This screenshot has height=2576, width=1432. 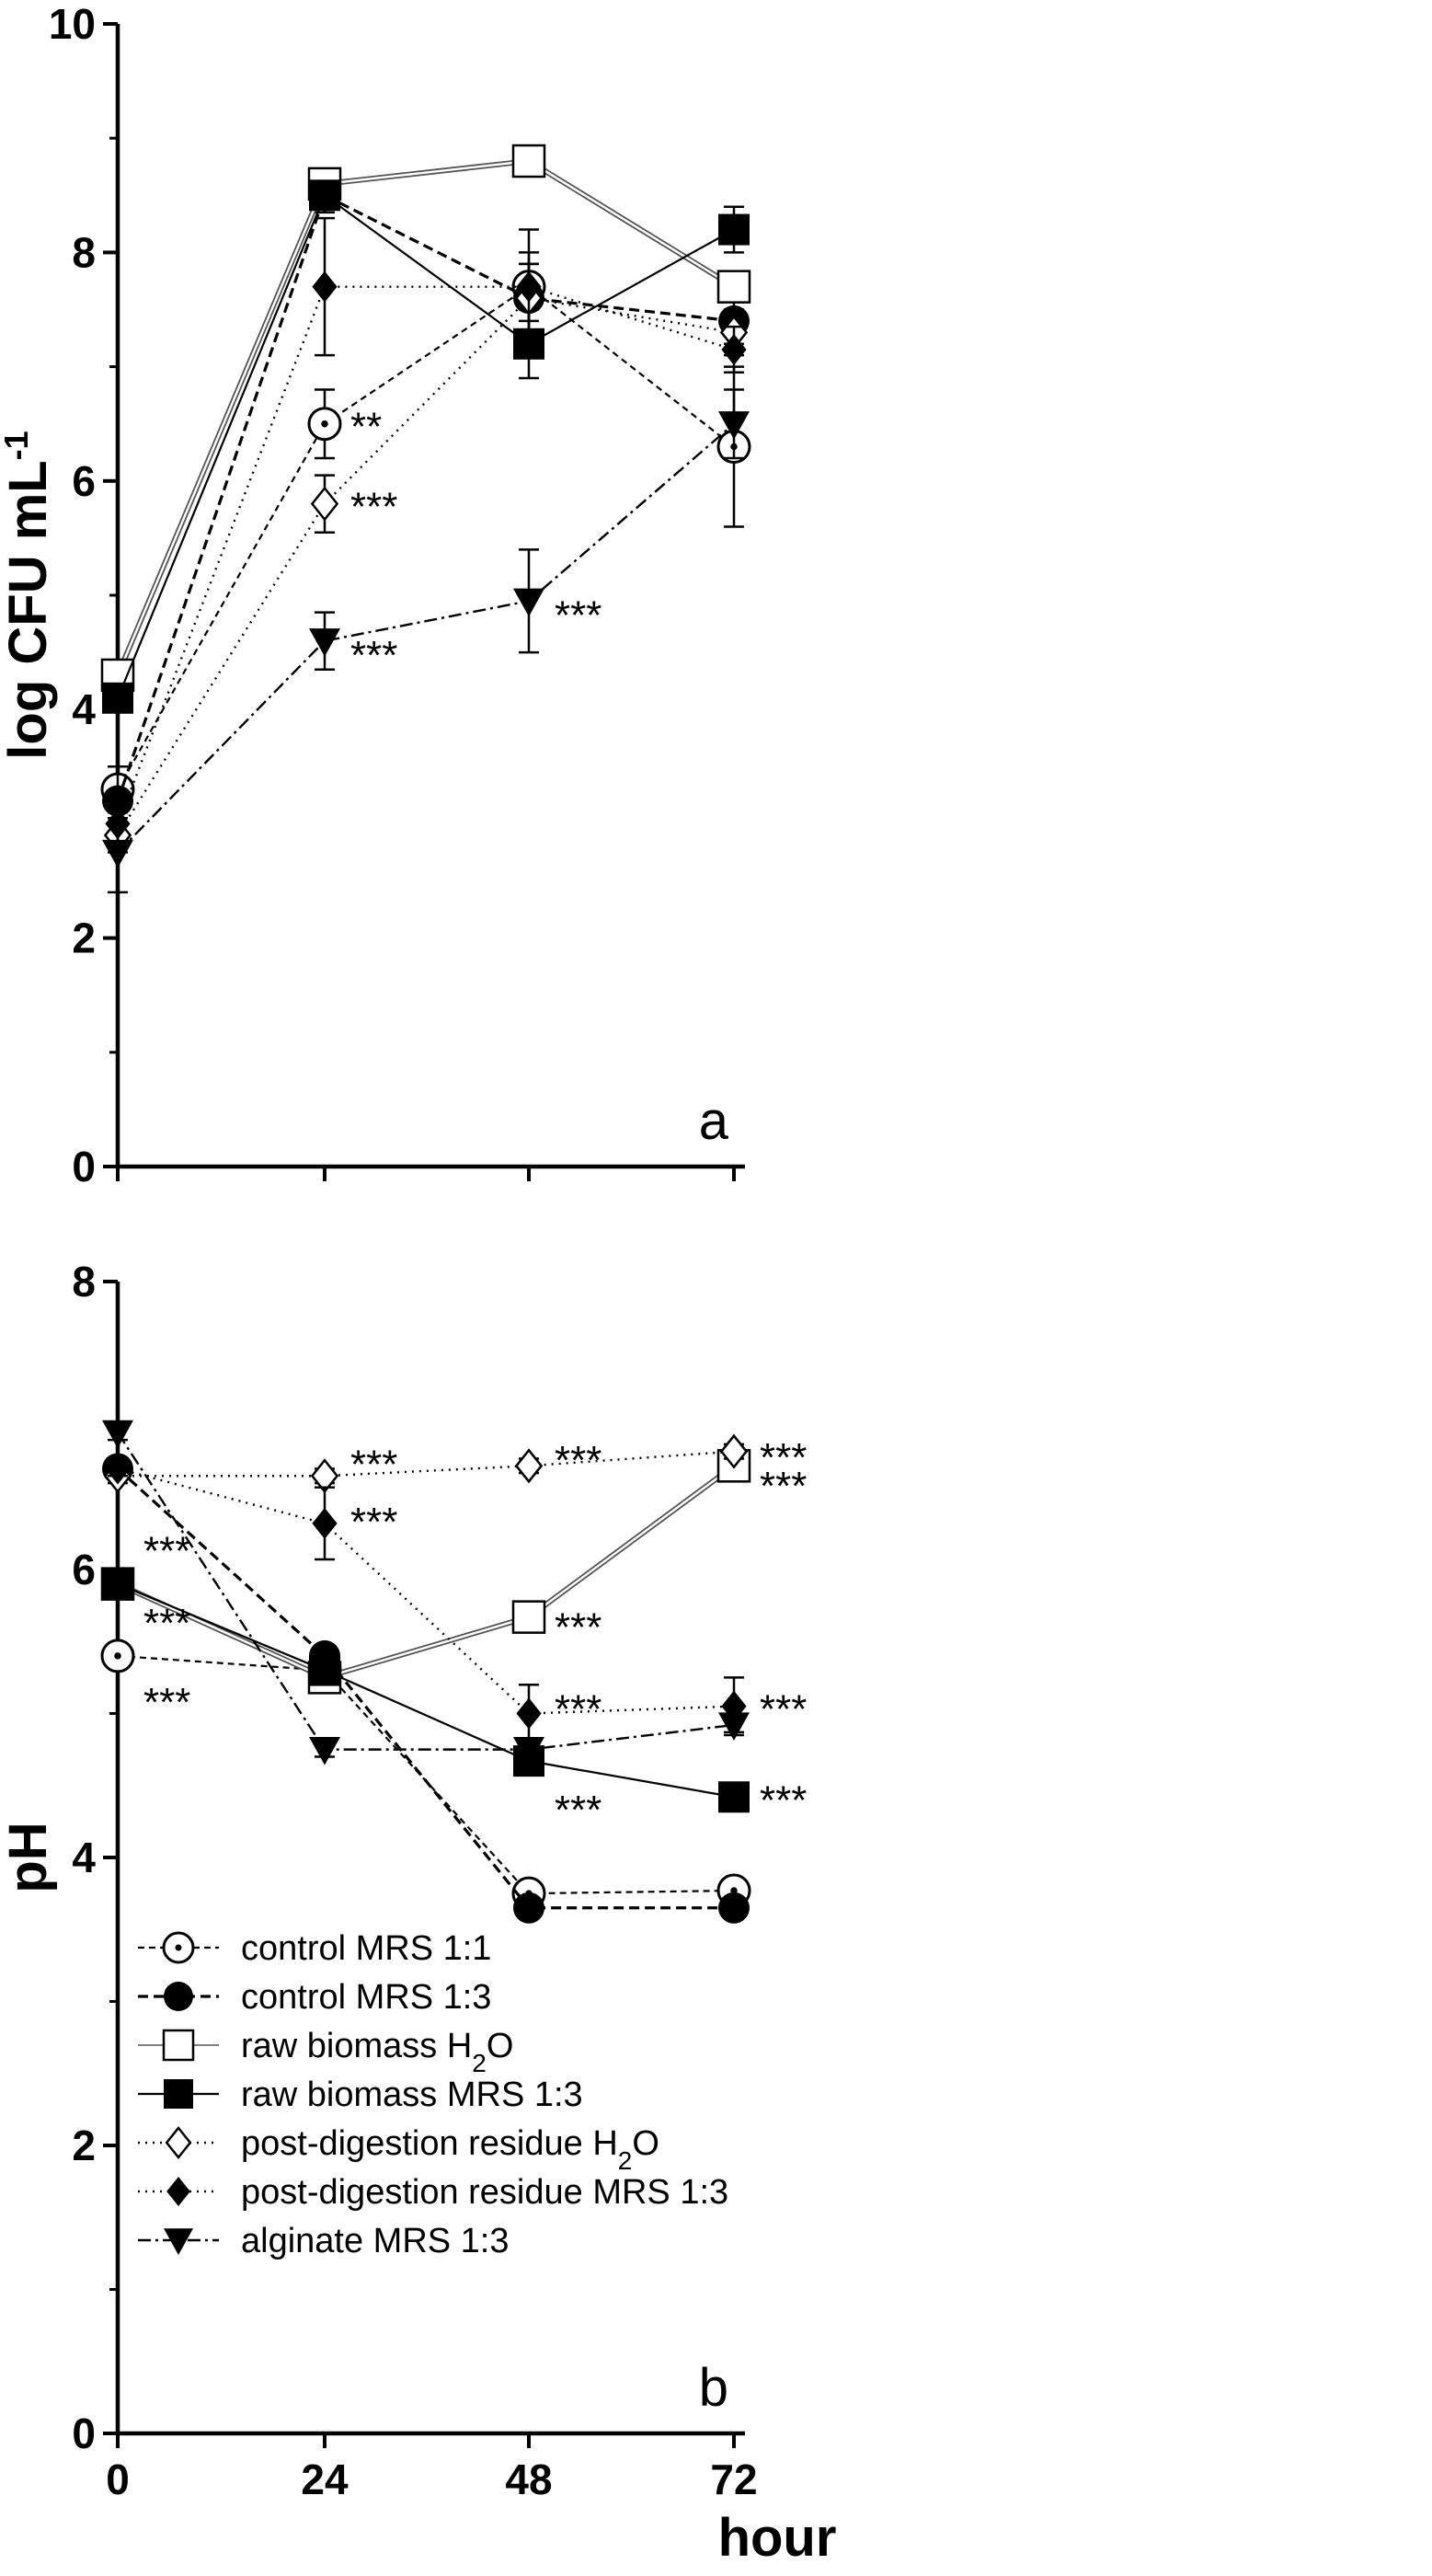 I want to click on panel-a-series-raw-biomass-h2o-line-inner, so click(x=426, y=417).